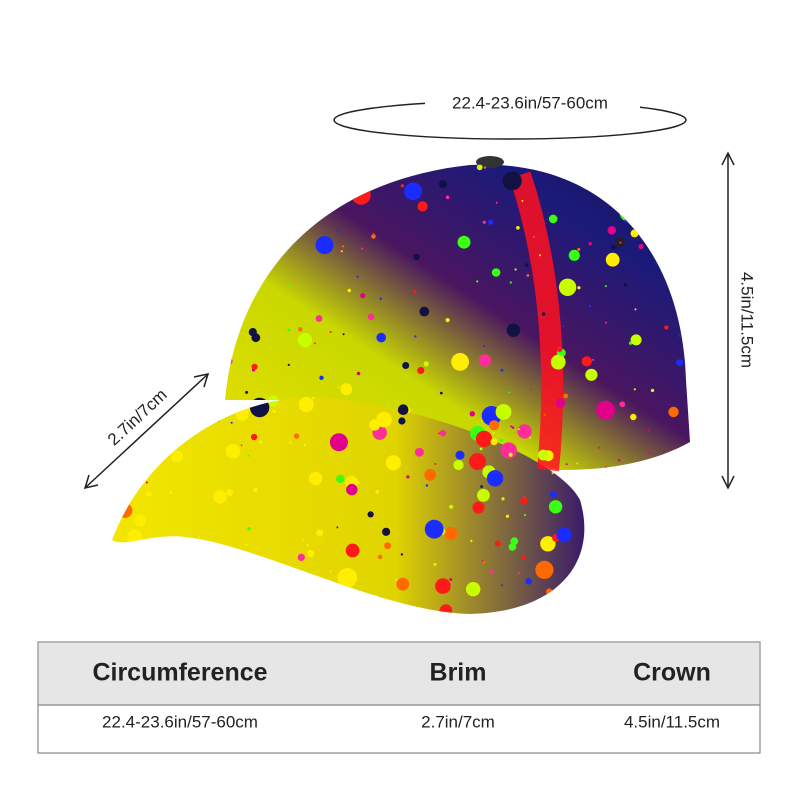 Image resolution: width=800 pixels, height=800 pixels. I want to click on table-header-row, so click(399, 673).